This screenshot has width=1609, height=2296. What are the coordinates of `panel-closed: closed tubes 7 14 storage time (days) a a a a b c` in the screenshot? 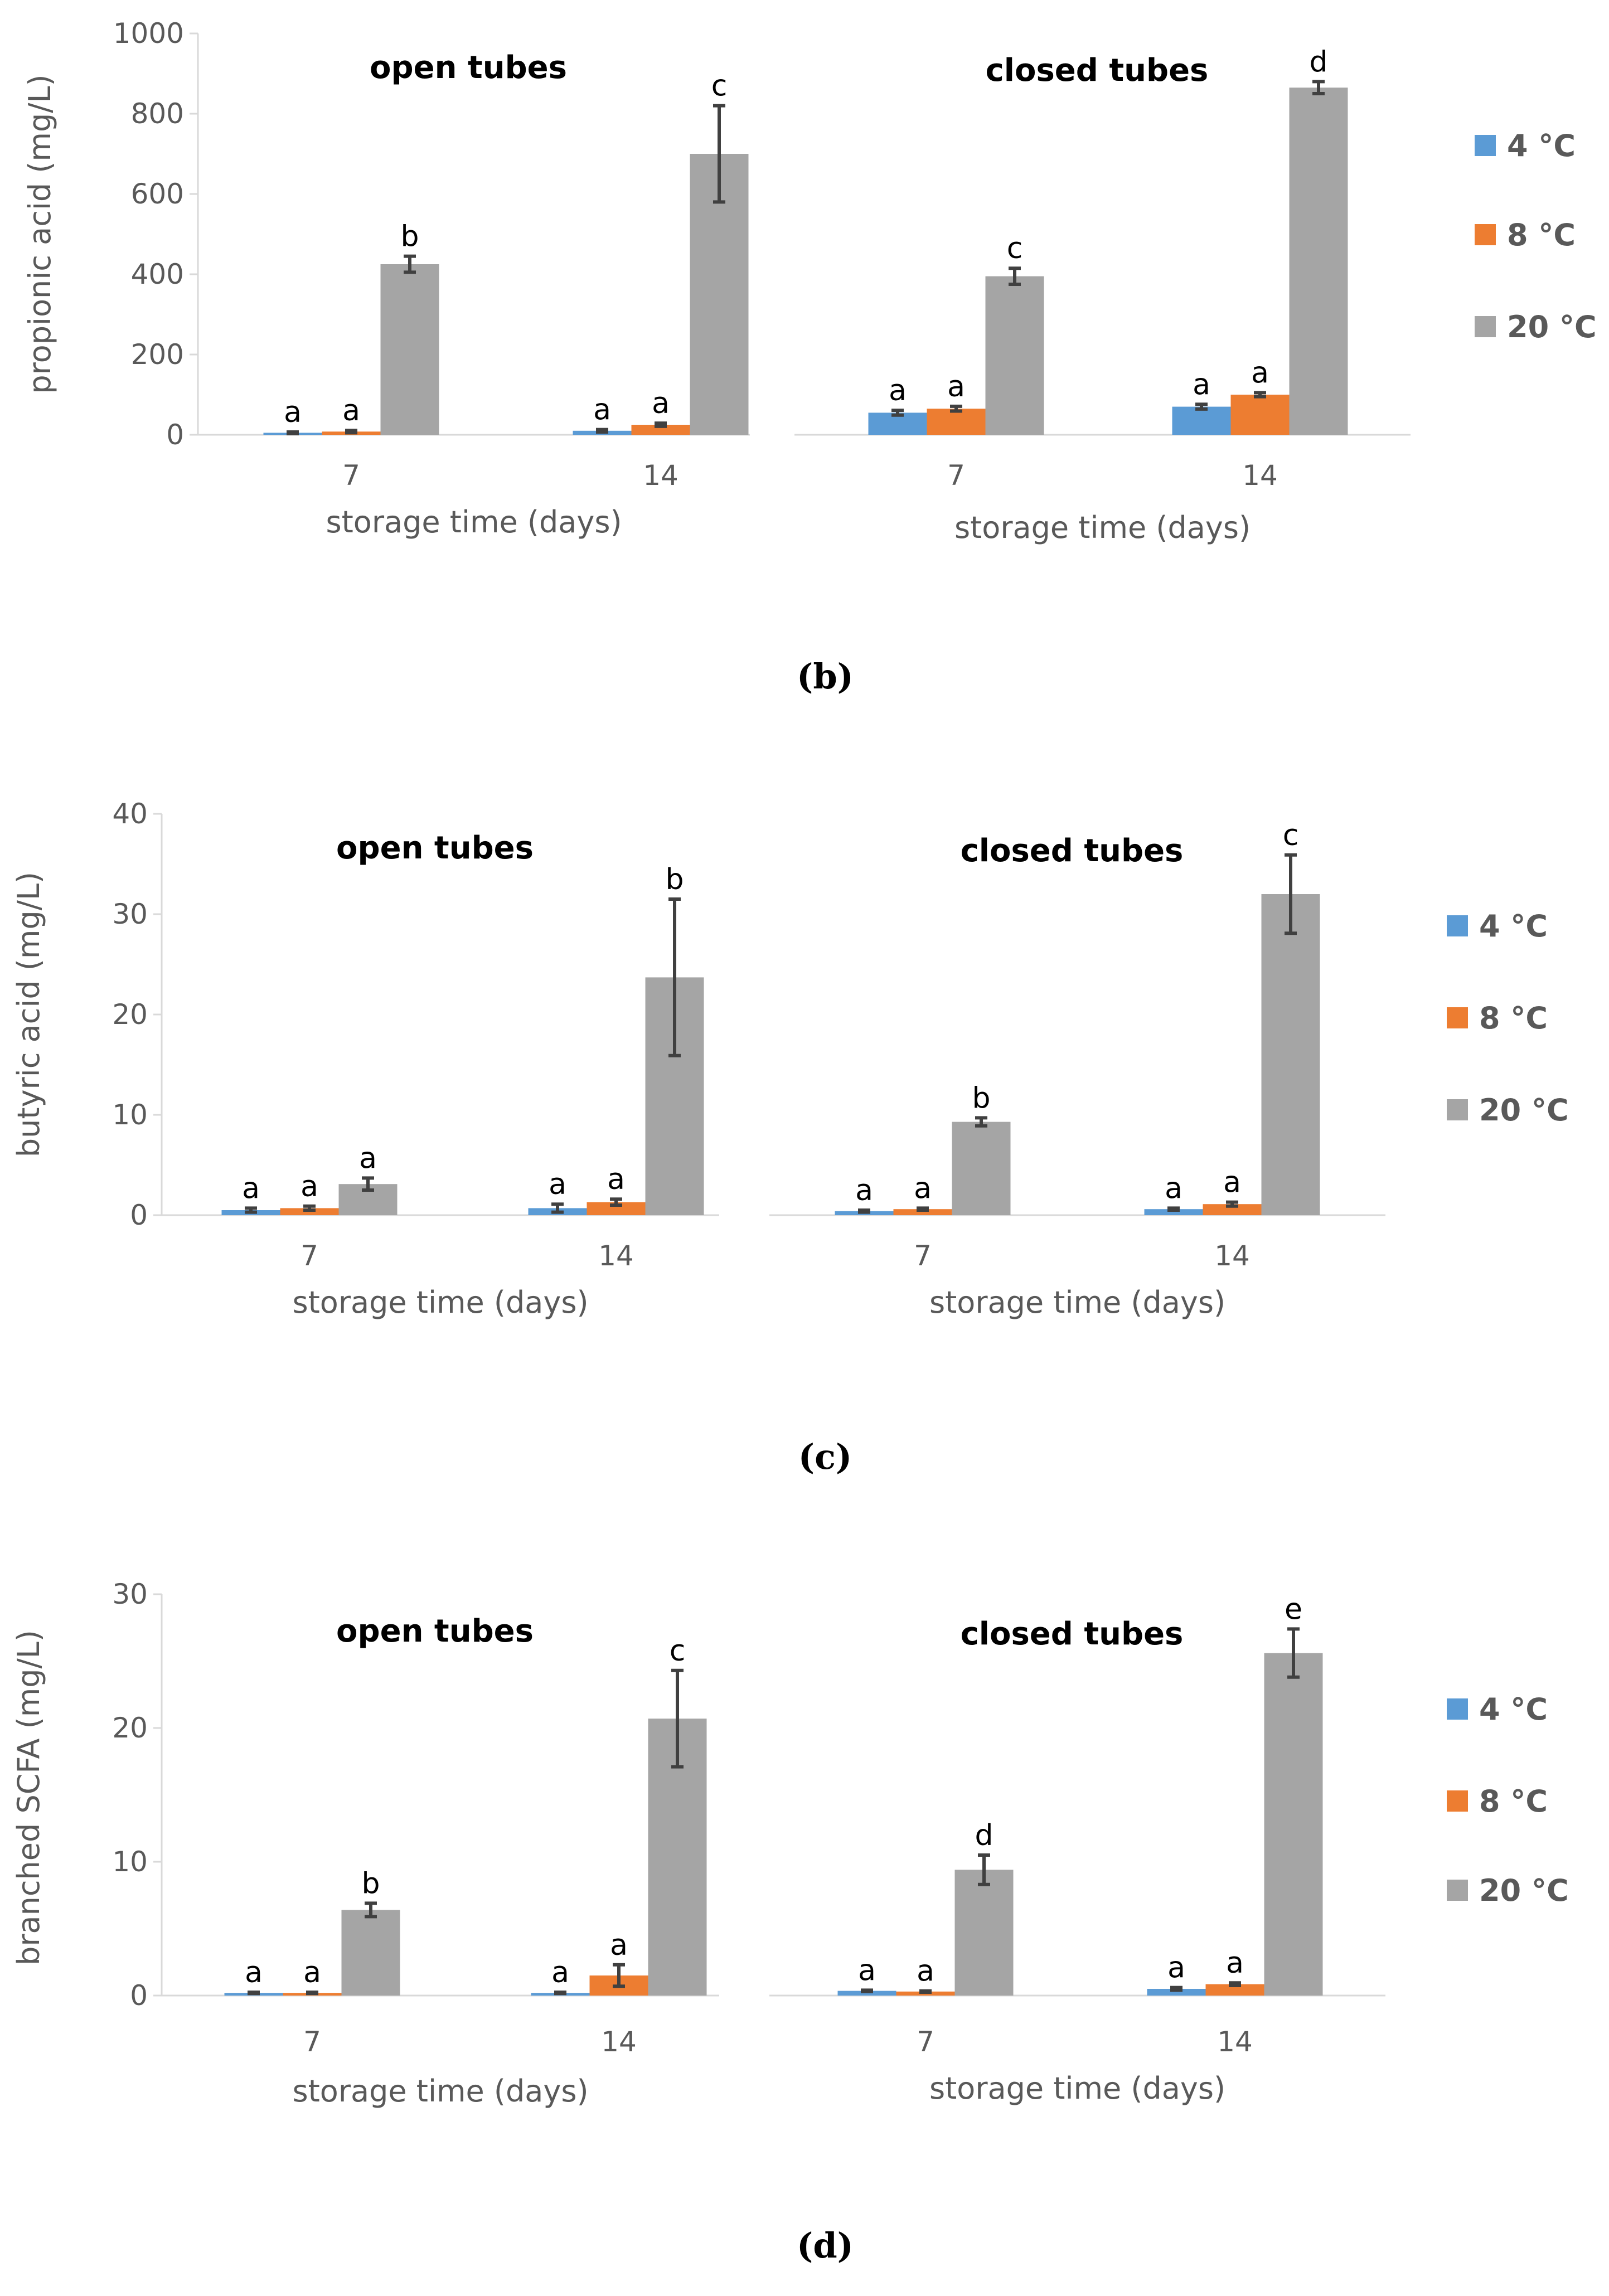 It's located at (1077, 1069).